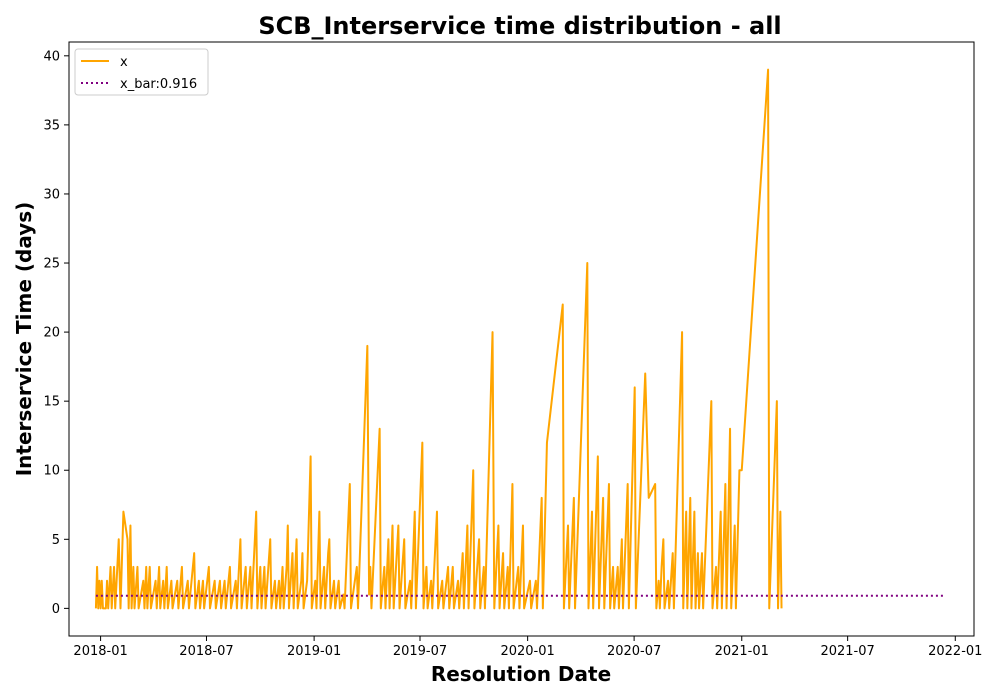 This screenshot has width=1000, height=700. What do you see at coordinates (51, 125) in the screenshot?
I see `y-tick-label-7: 35` at bounding box center [51, 125].